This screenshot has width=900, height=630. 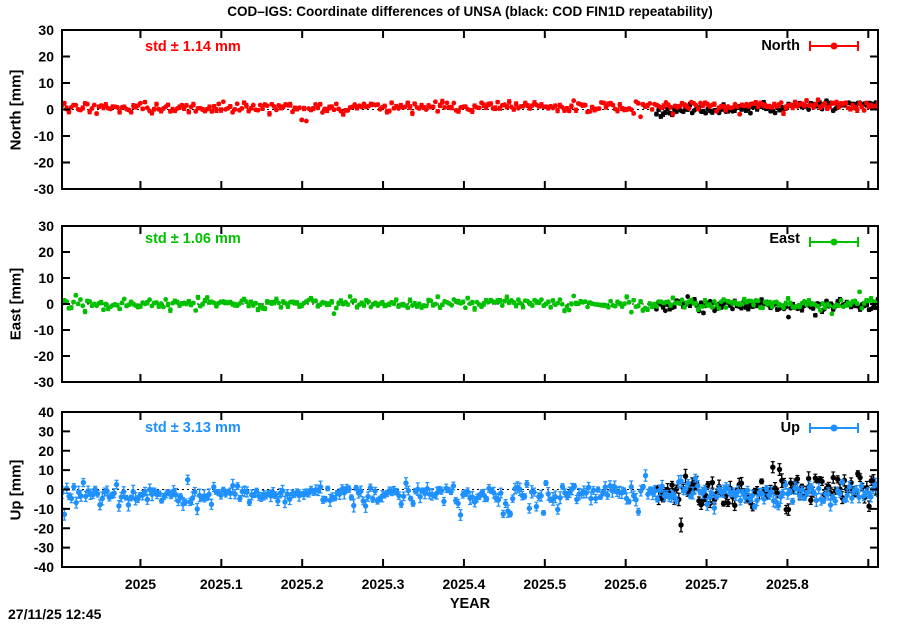 I want to click on x-tick-label: 2025.2, so click(x=302, y=584).